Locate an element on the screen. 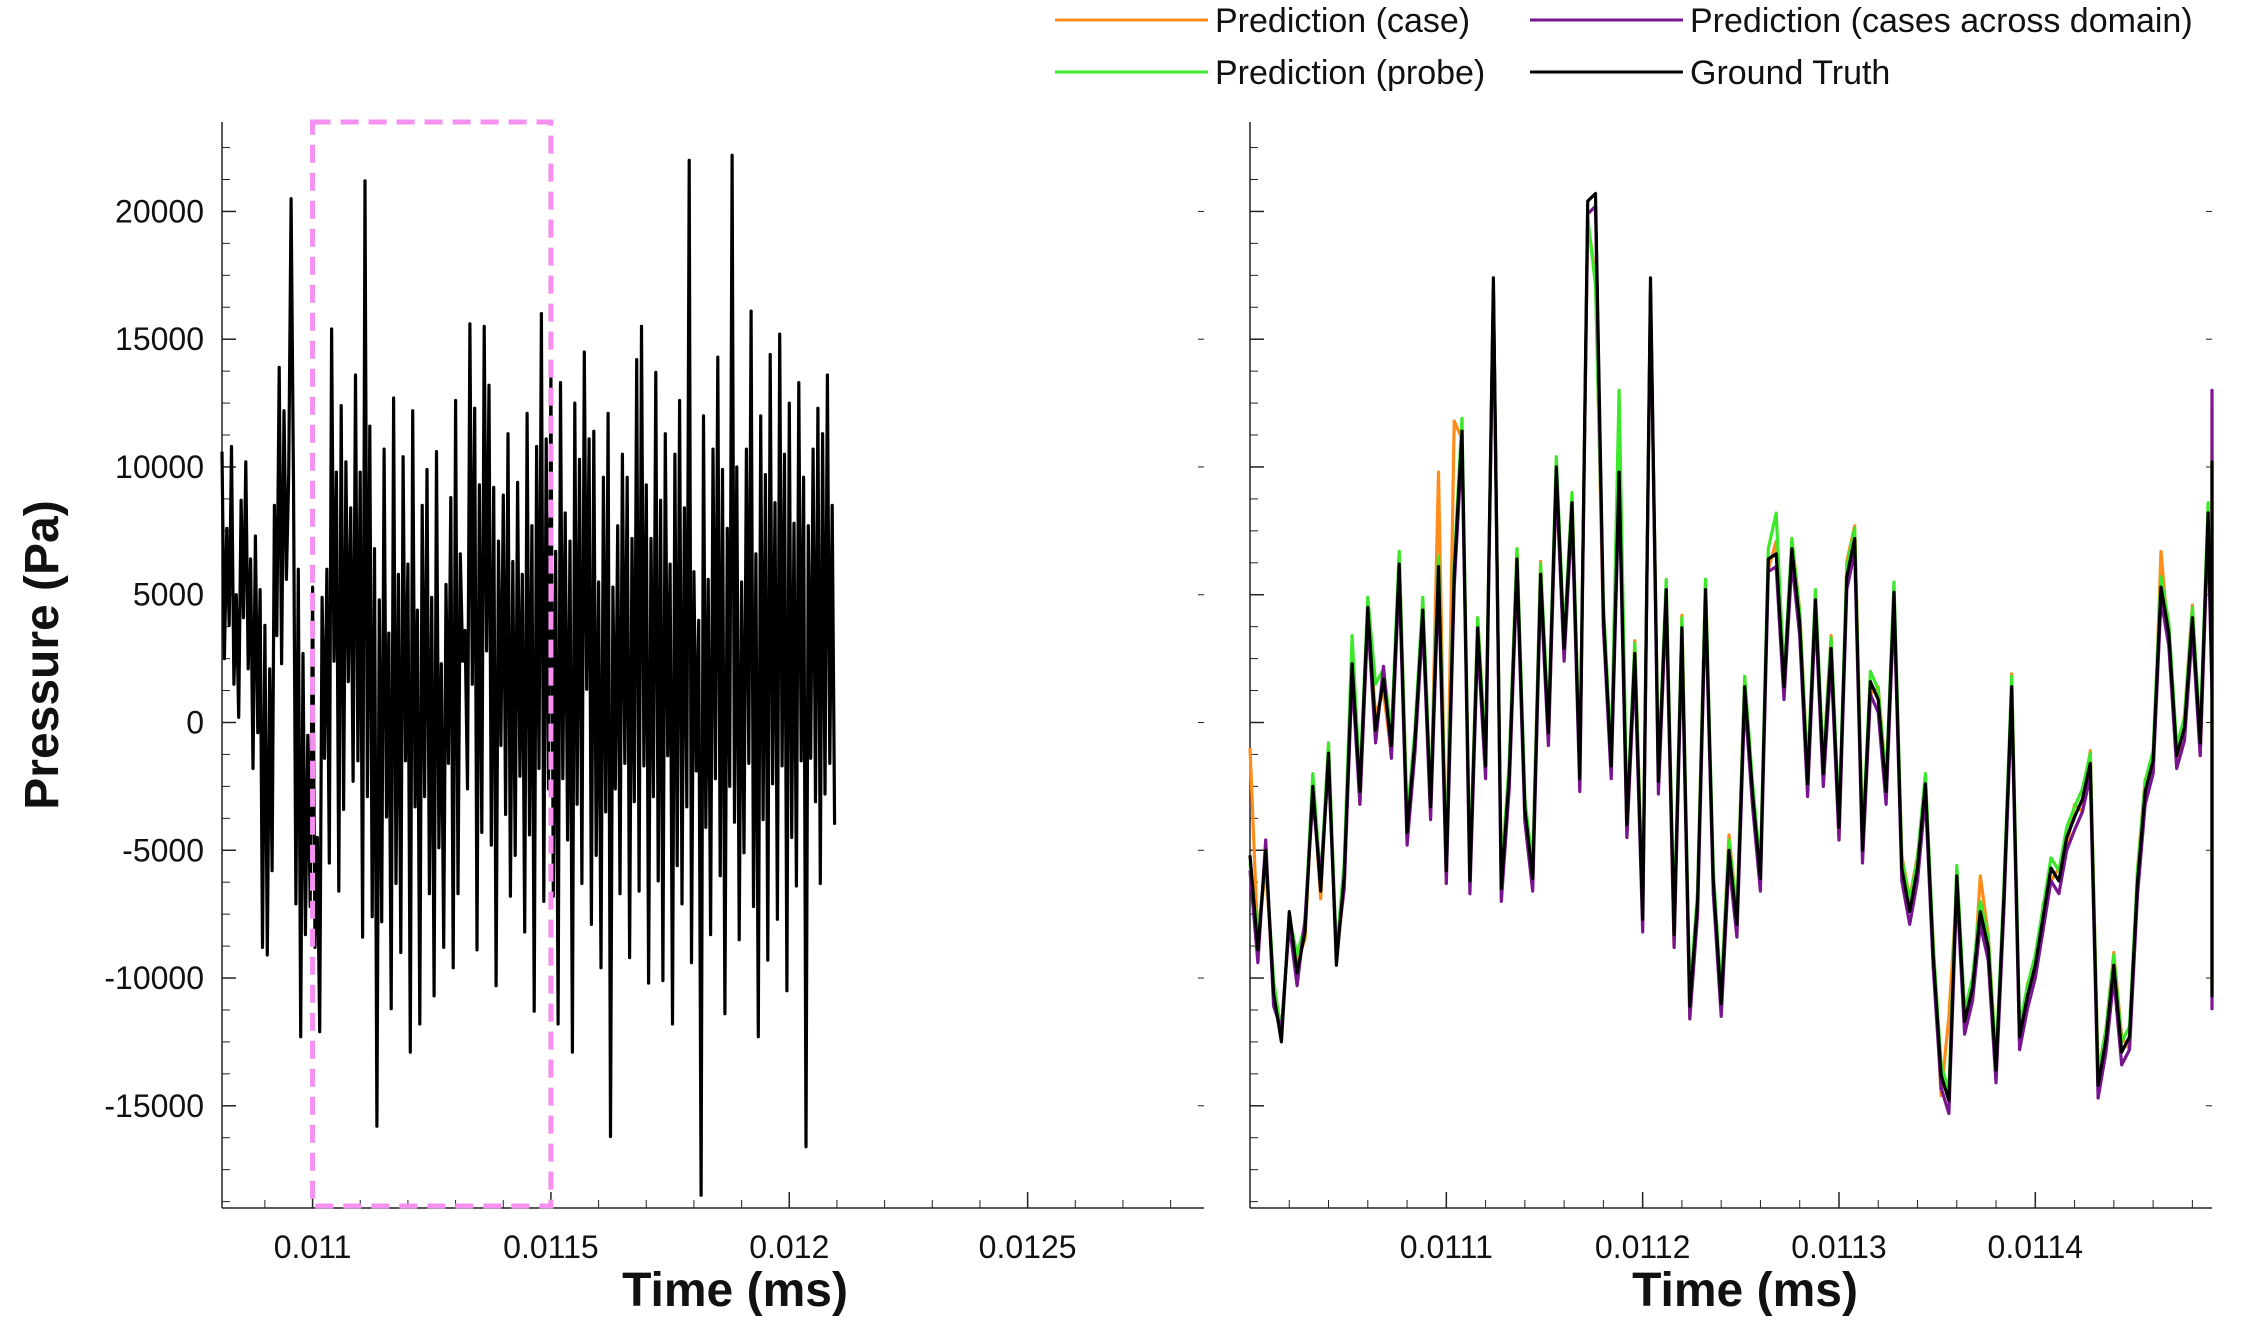 Image resolution: width=2250 pixels, height=1323 pixels. right-x-tick-label: 0.0114 is located at coordinates (2036, 1247).